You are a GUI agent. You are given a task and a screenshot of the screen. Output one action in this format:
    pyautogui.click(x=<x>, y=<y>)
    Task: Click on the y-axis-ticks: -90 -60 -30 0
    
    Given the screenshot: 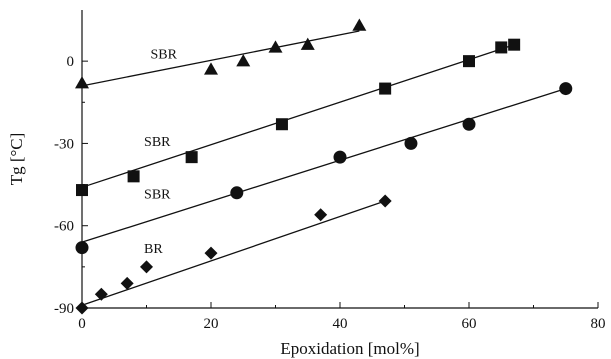 What is the action you would take?
    pyautogui.click(x=71, y=185)
    